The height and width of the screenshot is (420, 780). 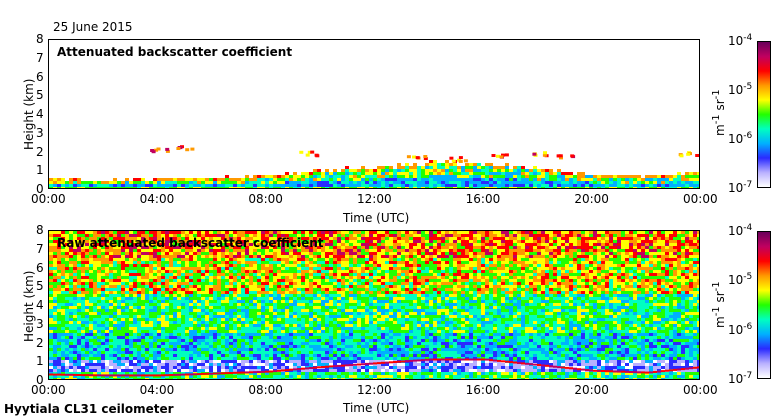 I want to click on y-axis-label-2: Height (km), so click(x=29, y=306).